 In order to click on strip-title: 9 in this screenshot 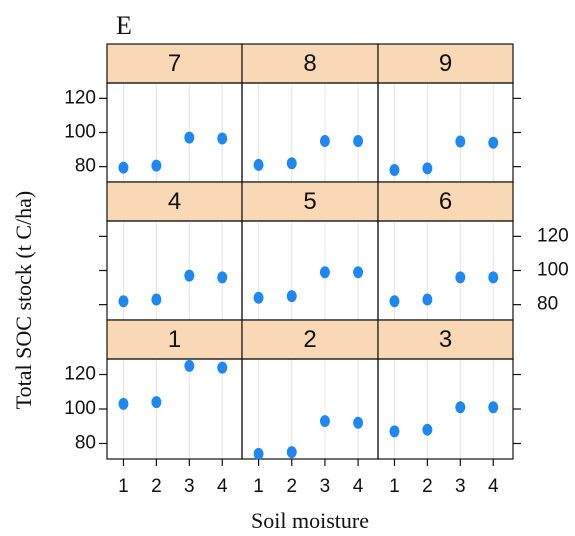, I will do `click(445, 63)`.